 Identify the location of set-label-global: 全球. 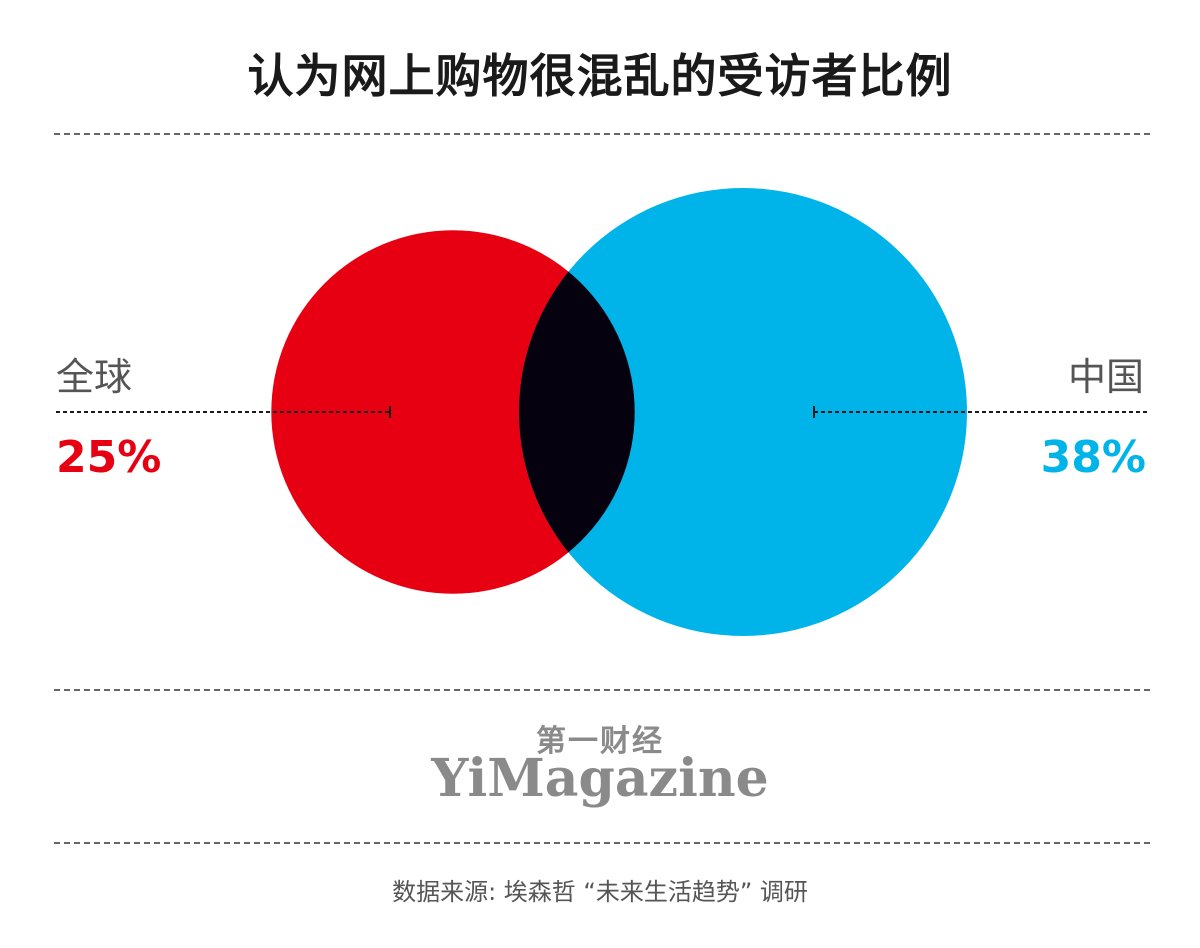
(94, 377).